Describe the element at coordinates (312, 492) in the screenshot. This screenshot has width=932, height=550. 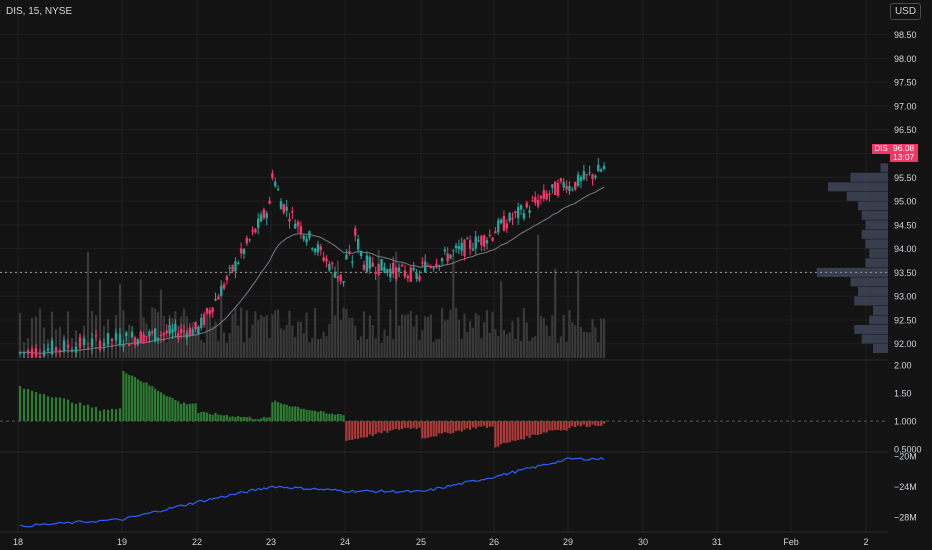
I see `cumulative-volume-line` at that location.